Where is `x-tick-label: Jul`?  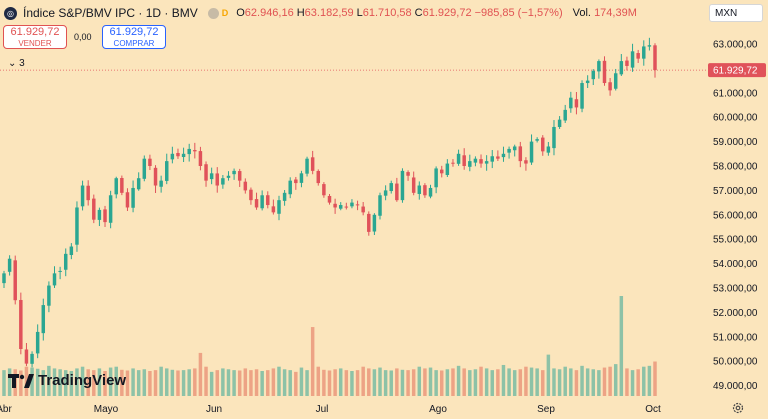 x-tick-label: Jul is located at coordinates (322, 409).